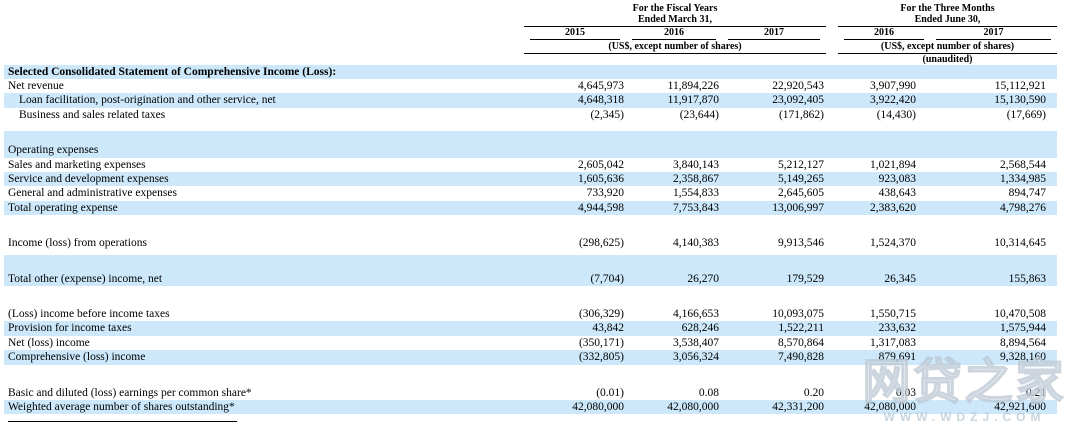 Image resolution: width=1073 pixels, height=431 pixels. What do you see at coordinates (264, 328) in the screenshot?
I see `row-label: Provision for income taxes` at bounding box center [264, 328].